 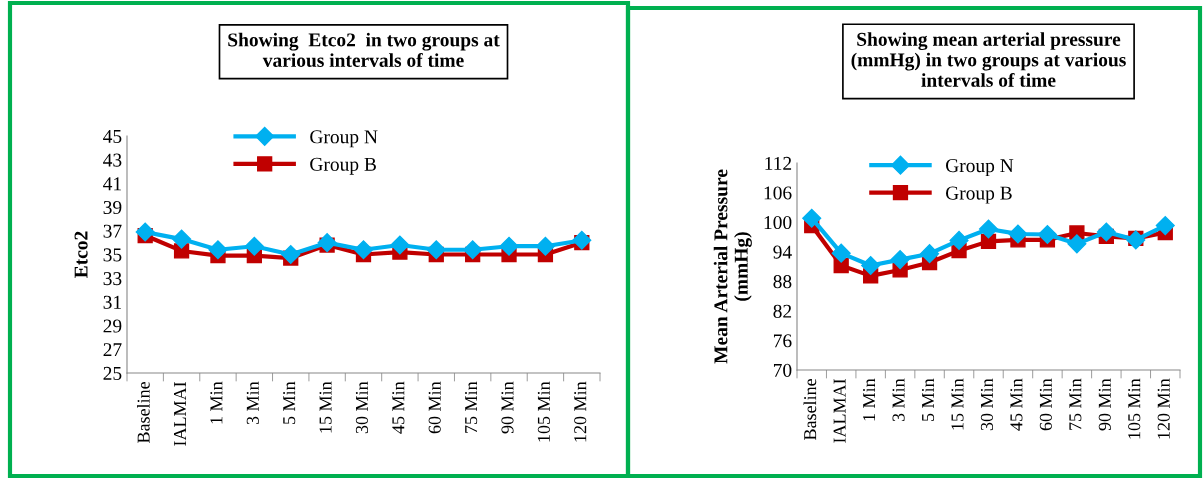 I want to click on y-tick-label: 88, so click(x=782, y=282).